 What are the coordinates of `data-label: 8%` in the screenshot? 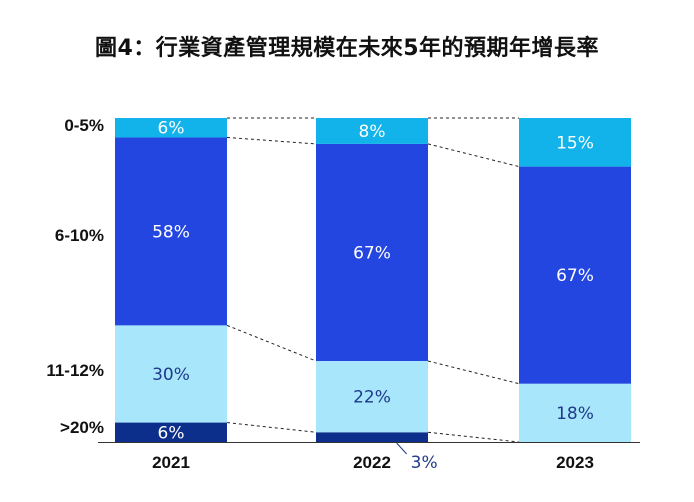 It's located at (372, 132).